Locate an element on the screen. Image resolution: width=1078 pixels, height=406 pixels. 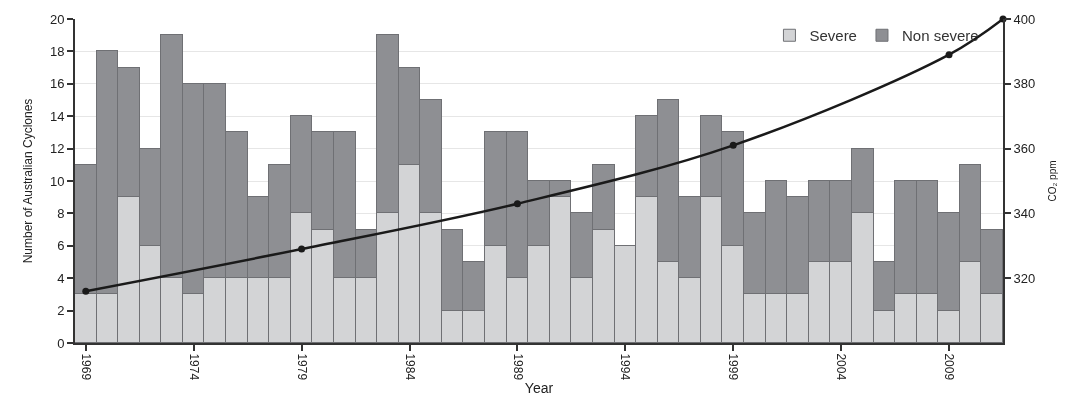
y2-axis-title: CO₂ ppm is located at coordinates (1053, 181).